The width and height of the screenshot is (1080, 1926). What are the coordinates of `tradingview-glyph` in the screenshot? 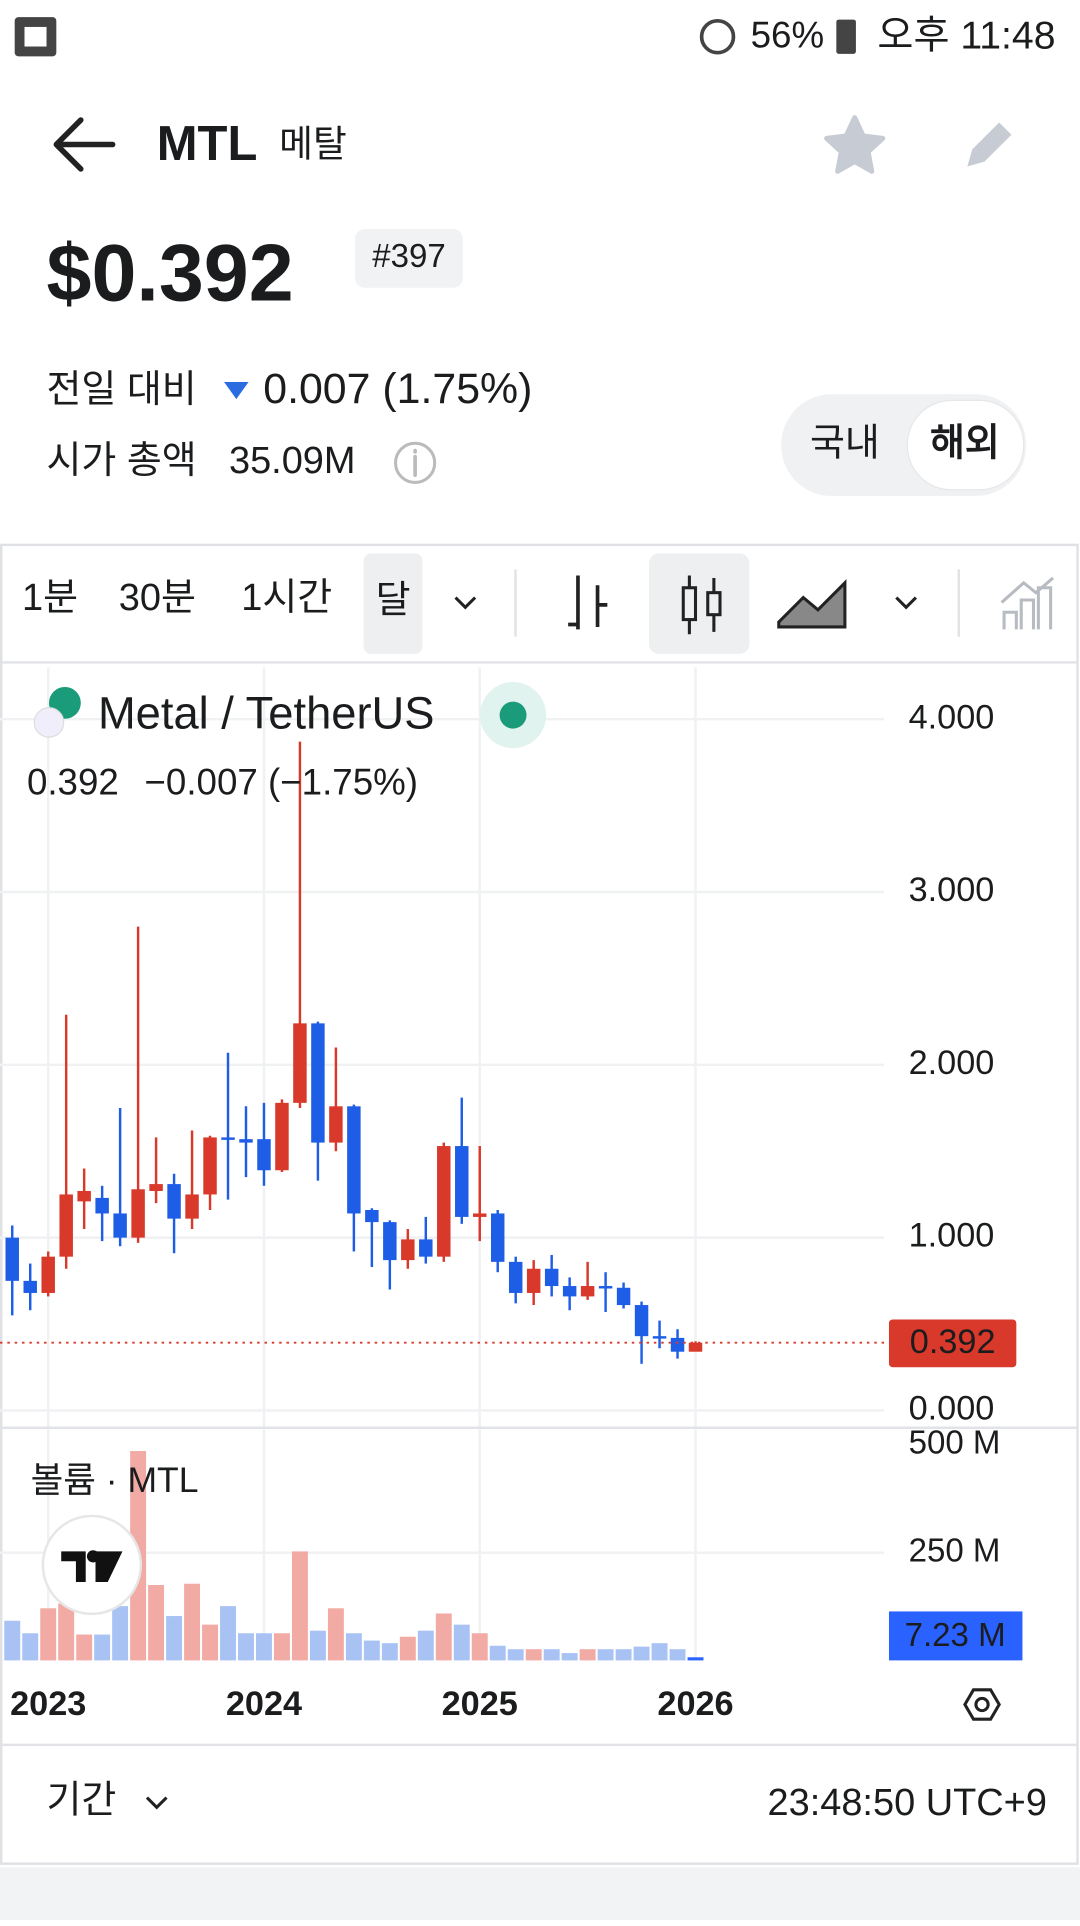 It's located at (92, 1567).